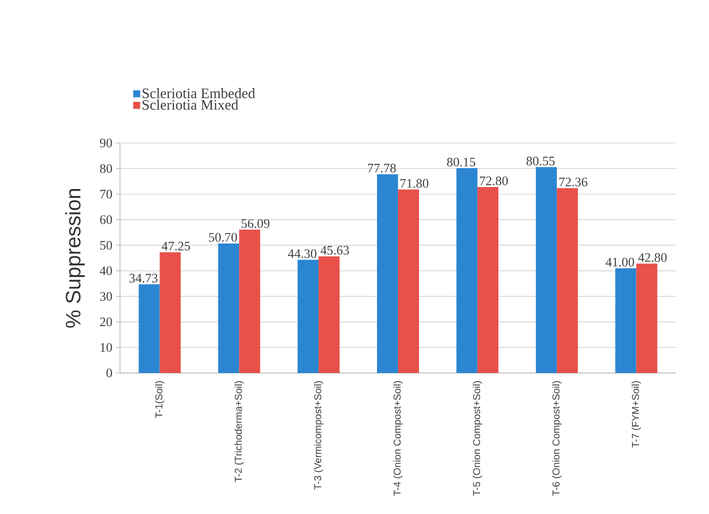  Describe the element at coordinates (106, 322) in the screenshot. I see `y-tick-label: 20` at that location.